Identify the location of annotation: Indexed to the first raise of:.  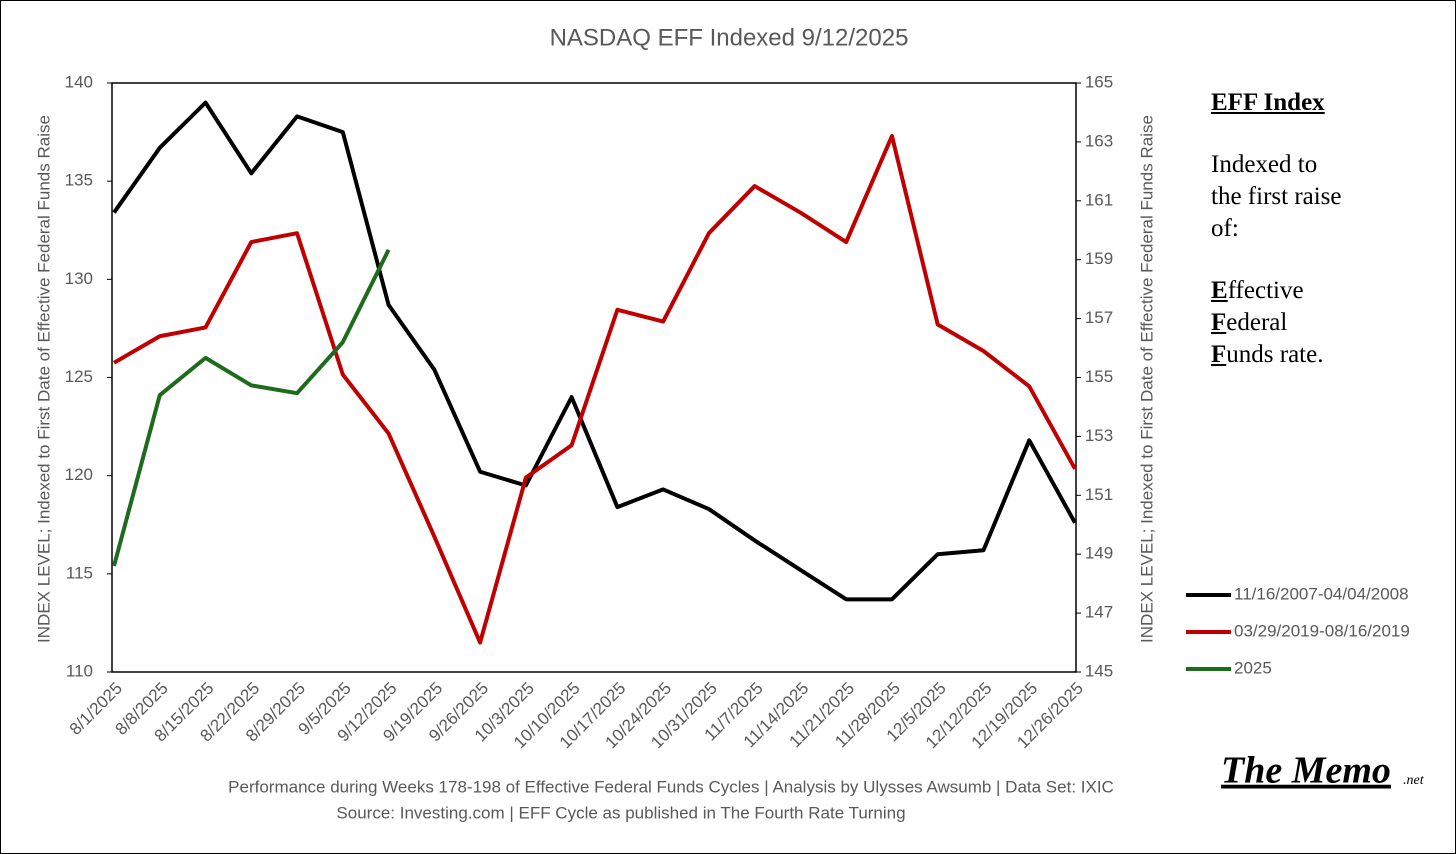
(1276, 197).